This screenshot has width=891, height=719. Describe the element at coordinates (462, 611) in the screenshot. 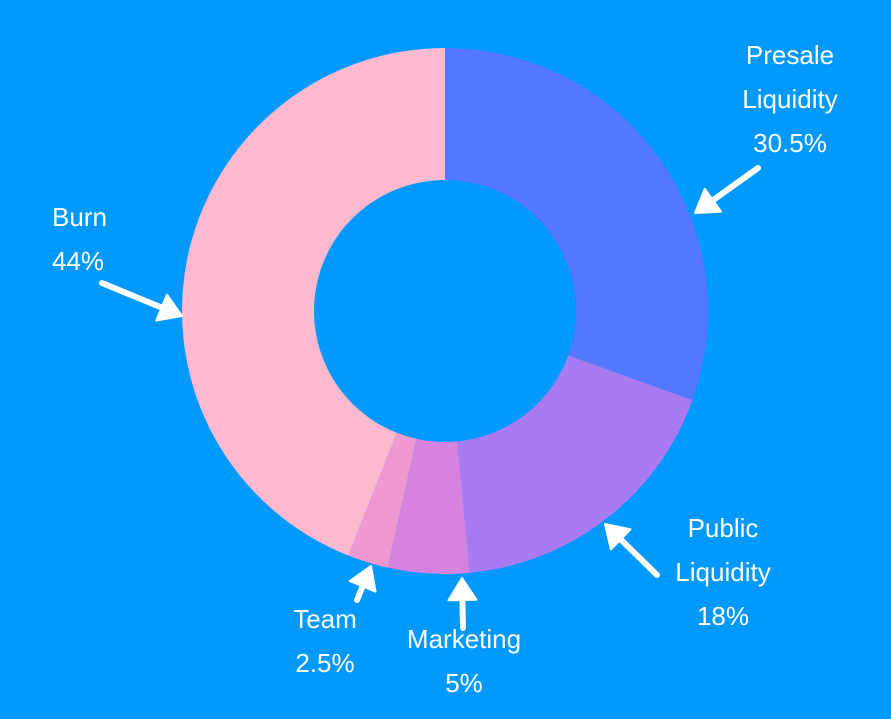

I see `arrow-line-marketing` at that location.